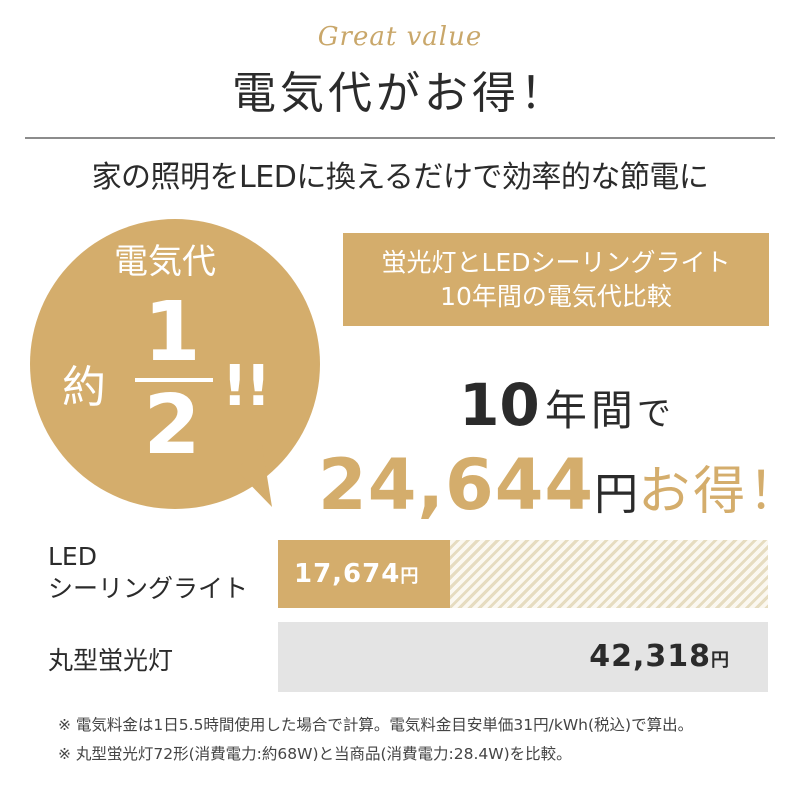 The height and width of the screenshot is (800, 800). Describe the element at coordinates (719, 492) in the screenshot. I see `savings-tail: お得！` at that location.